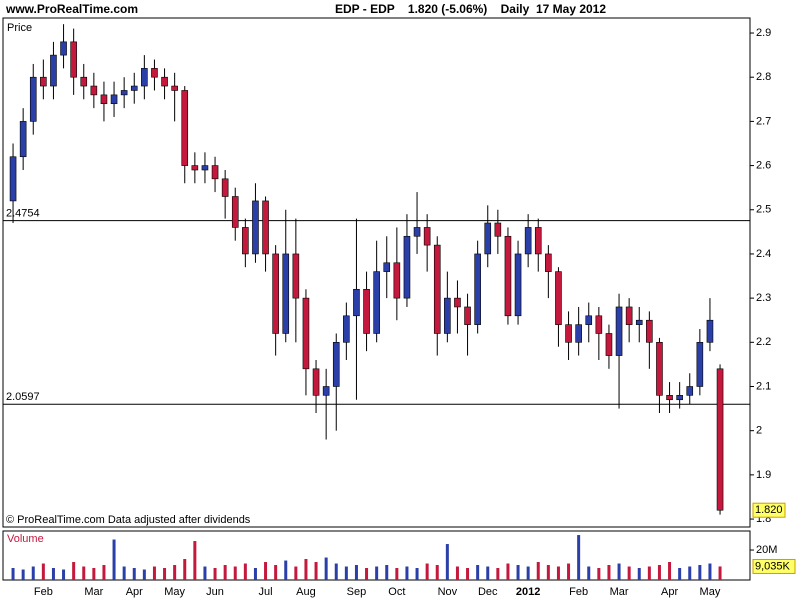 This screenshot has width=800, height=600. Describe the element at coordinates (23, 214) in the screenshot. I see `level-label: 2.4754` at that location.